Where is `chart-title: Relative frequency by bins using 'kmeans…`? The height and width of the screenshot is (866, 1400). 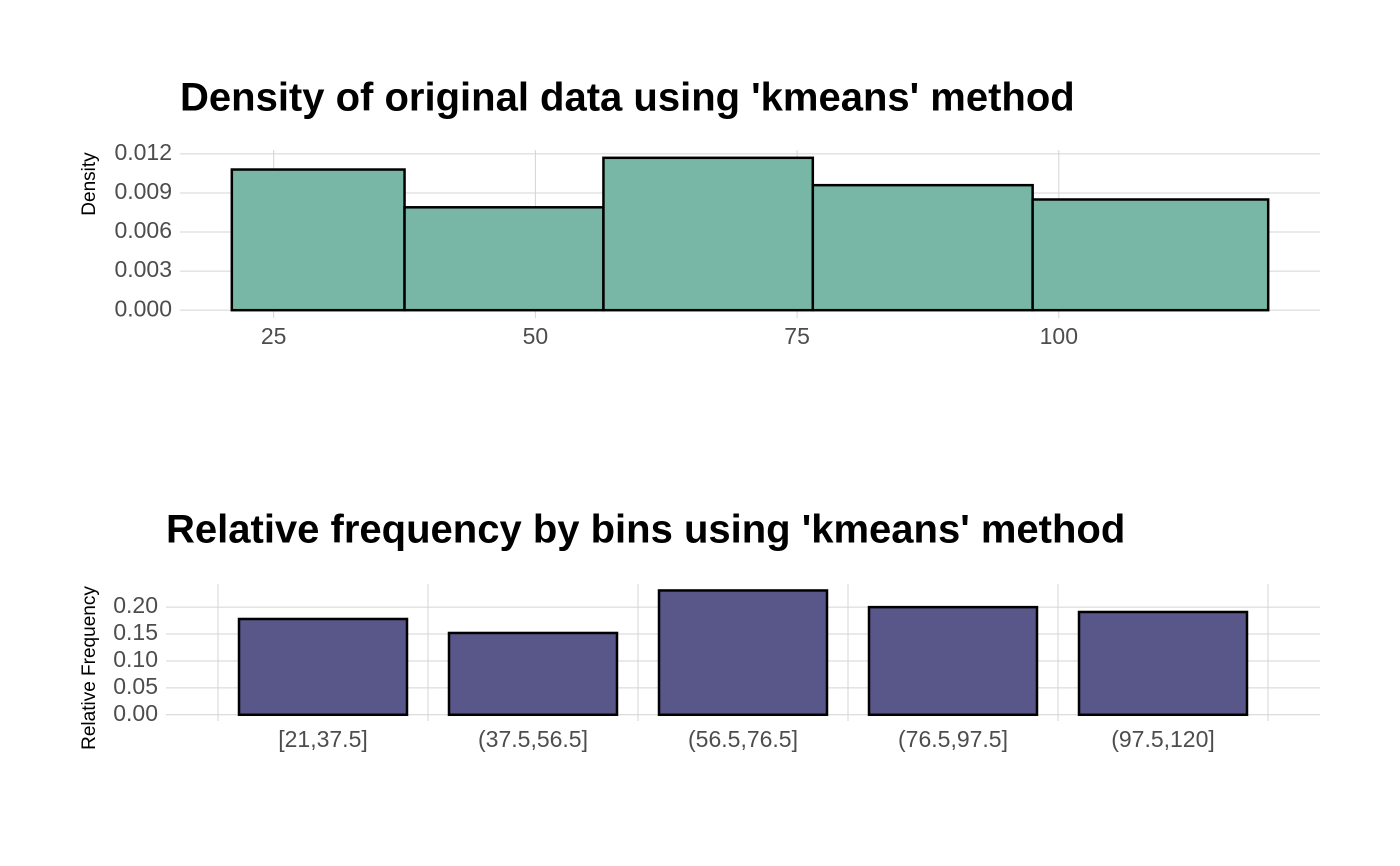 chart-title: Relative frequency by bins using 'kmeans… is located at coordinates (645, 530).